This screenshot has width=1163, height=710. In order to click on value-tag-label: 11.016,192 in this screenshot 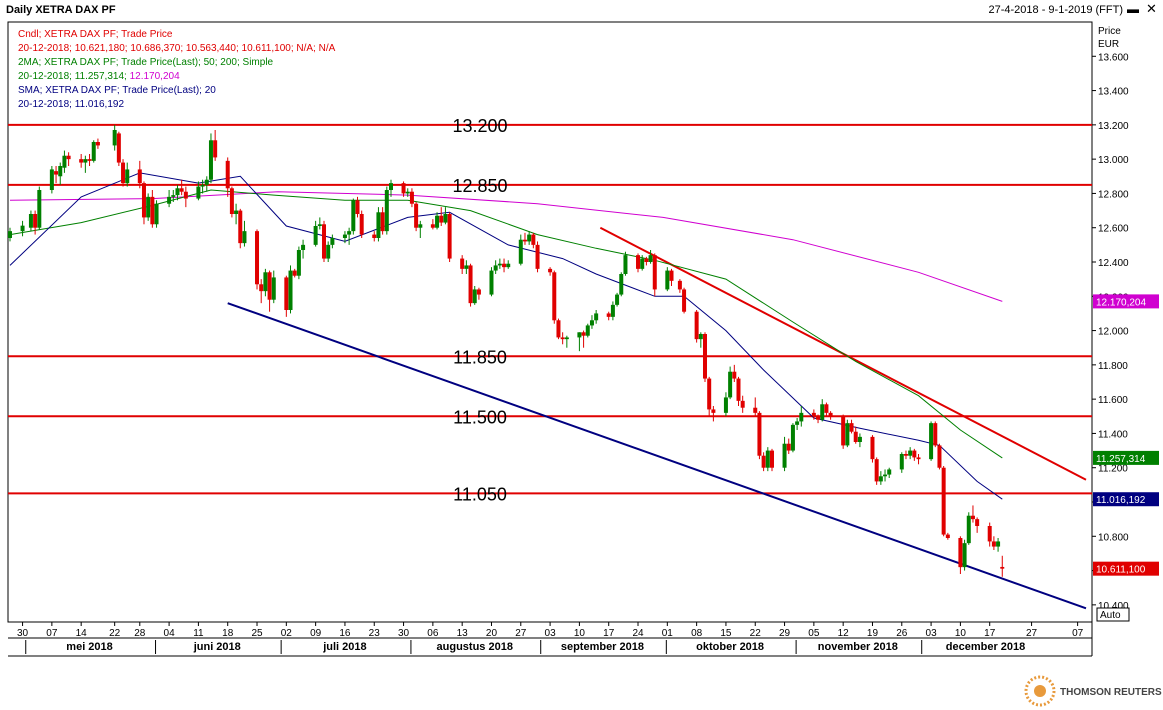, I will do `click(1121, 500)`.